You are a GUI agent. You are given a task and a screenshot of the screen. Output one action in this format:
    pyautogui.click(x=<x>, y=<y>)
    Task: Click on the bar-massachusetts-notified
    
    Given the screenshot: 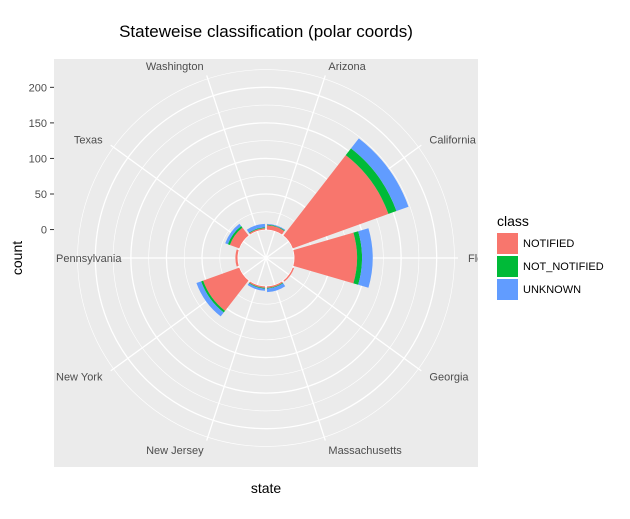 What is the action you would take?
    pyautogui.click(x=274, y=284)
    